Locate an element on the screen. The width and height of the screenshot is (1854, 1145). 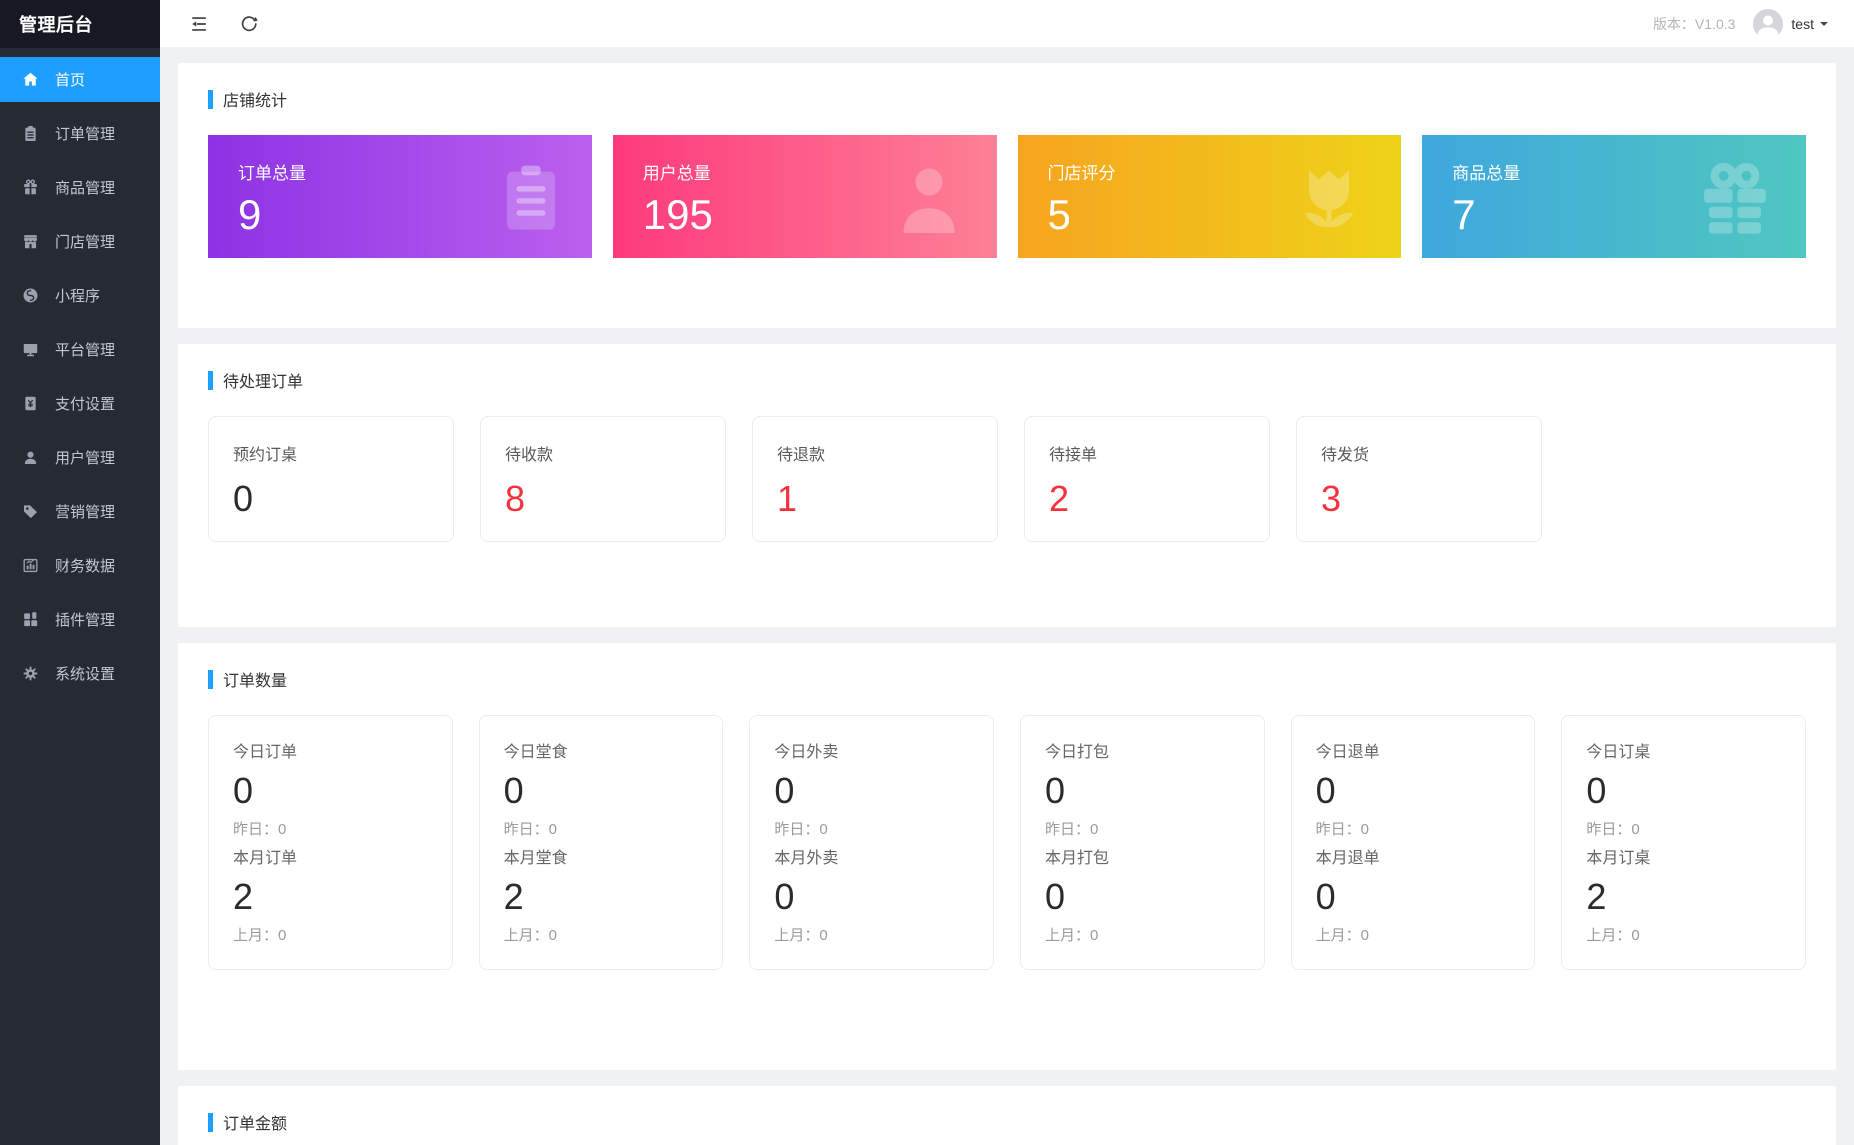
sidebar-item-label: 支付设置 is located at coordinates (85, 404).